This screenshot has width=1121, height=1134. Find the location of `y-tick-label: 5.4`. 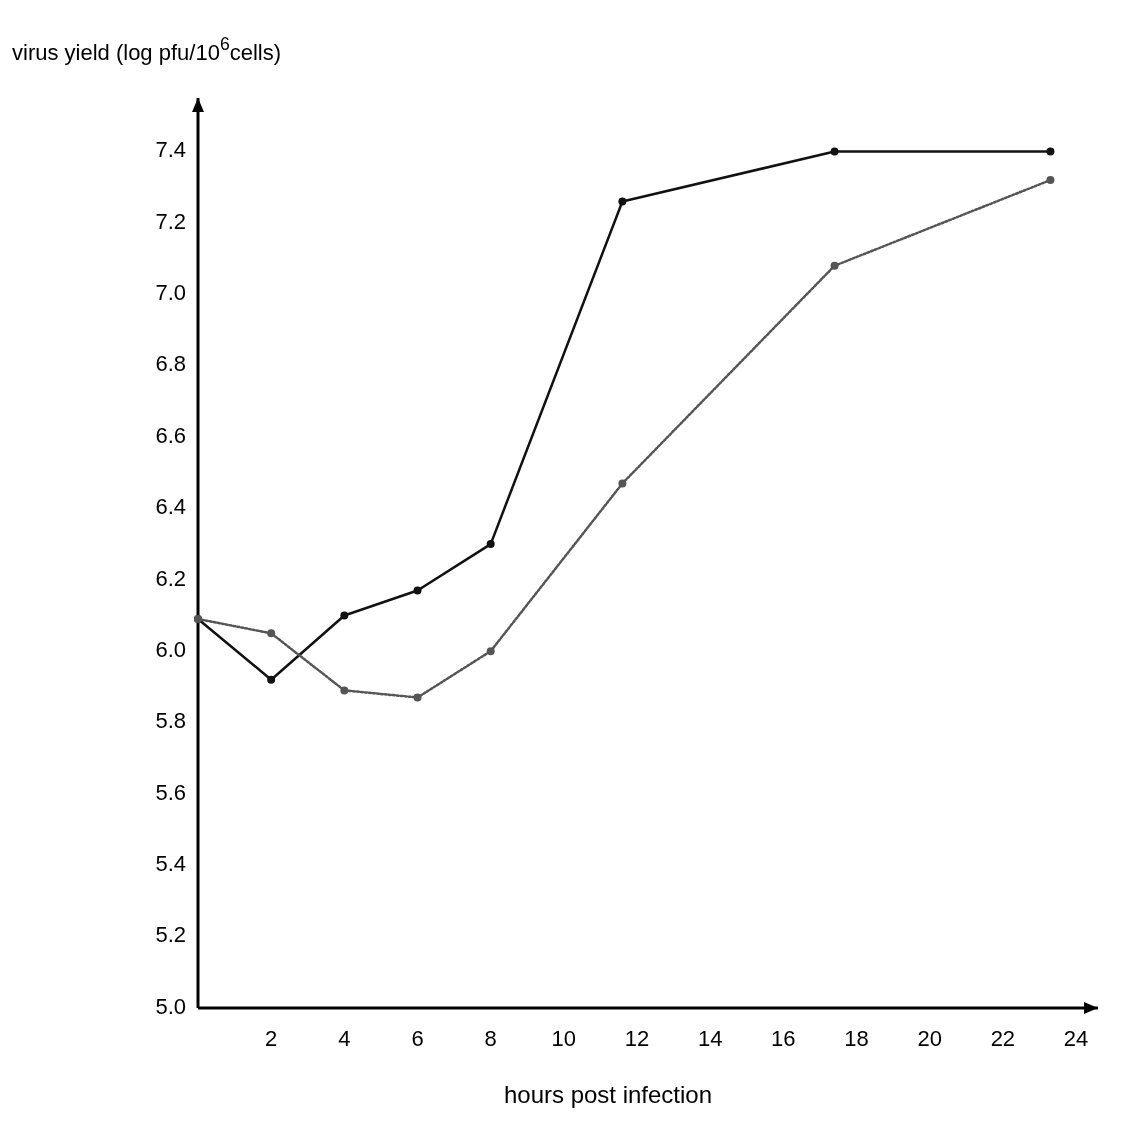

y-tick-label: 5.4 is located at coordinates (170, 864).